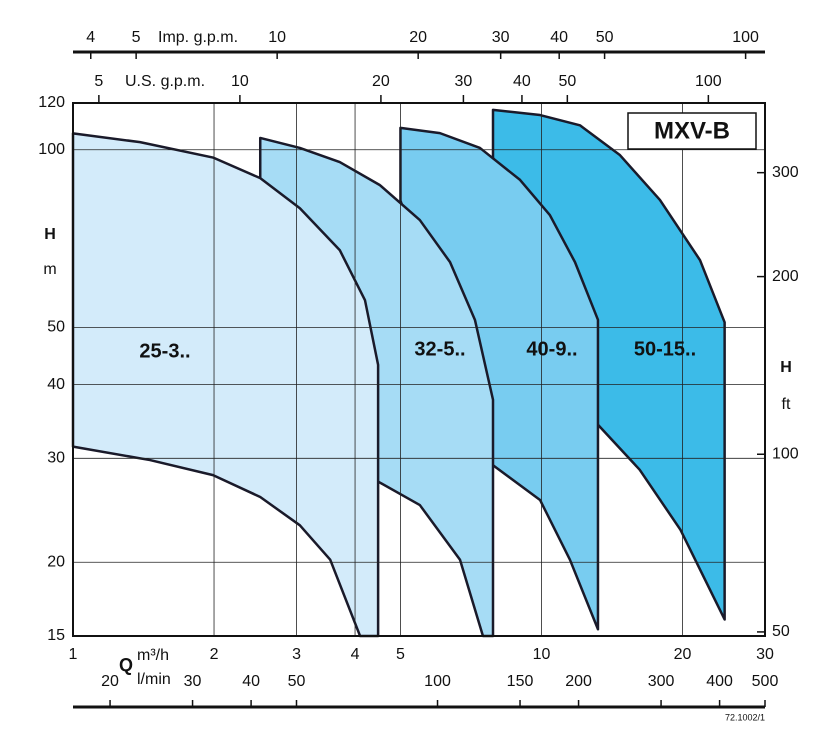 The height and width of the screenshot is (740, 832). What do you see at coordinates (136, 37) in the screenshot?
I see `x4-tick-label: 5` at bounding box center [136, 37].